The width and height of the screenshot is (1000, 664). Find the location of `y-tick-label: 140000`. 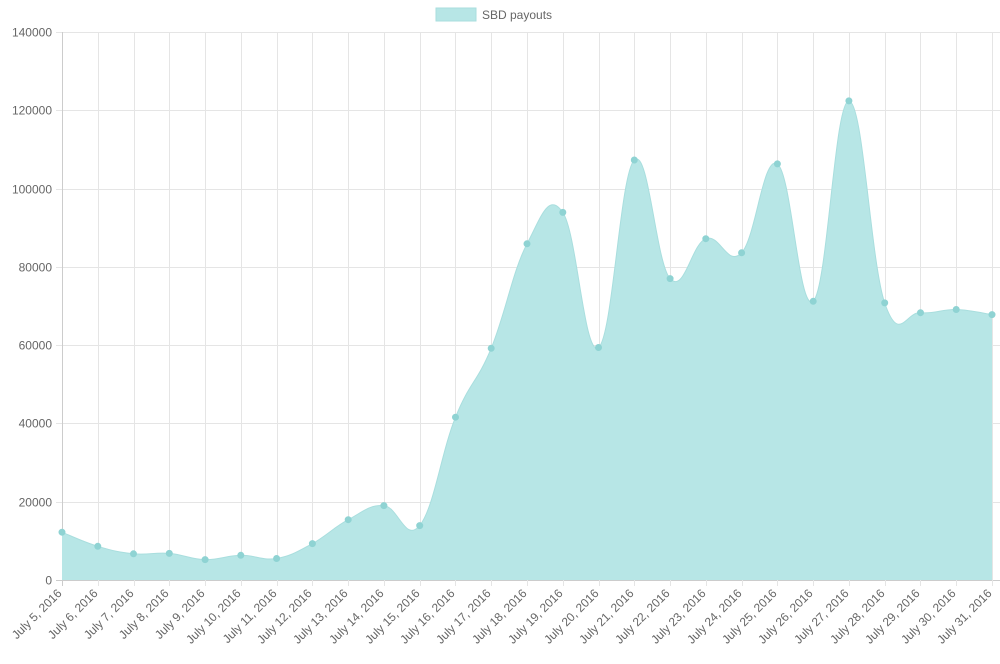

y-tick-label: 140000 is located at coordinates (32, 33).